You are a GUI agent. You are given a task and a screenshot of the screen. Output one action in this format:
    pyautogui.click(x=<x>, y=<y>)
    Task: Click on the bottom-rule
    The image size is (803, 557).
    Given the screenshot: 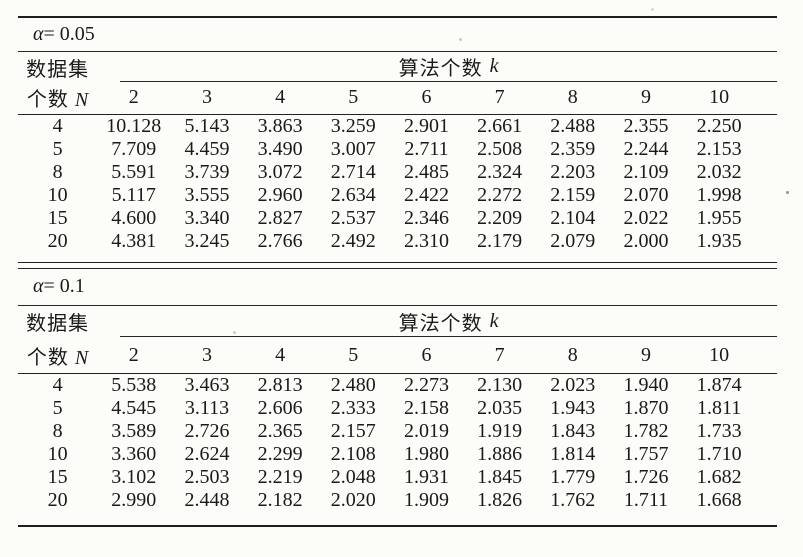 What is the action you would take?
    pyautogui.click(x=397, y=526)
    